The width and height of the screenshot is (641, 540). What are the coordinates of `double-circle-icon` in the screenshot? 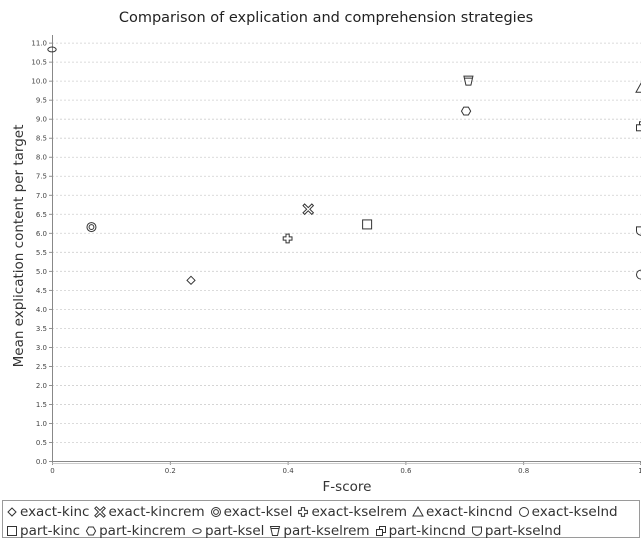 It's located at (215, 511).